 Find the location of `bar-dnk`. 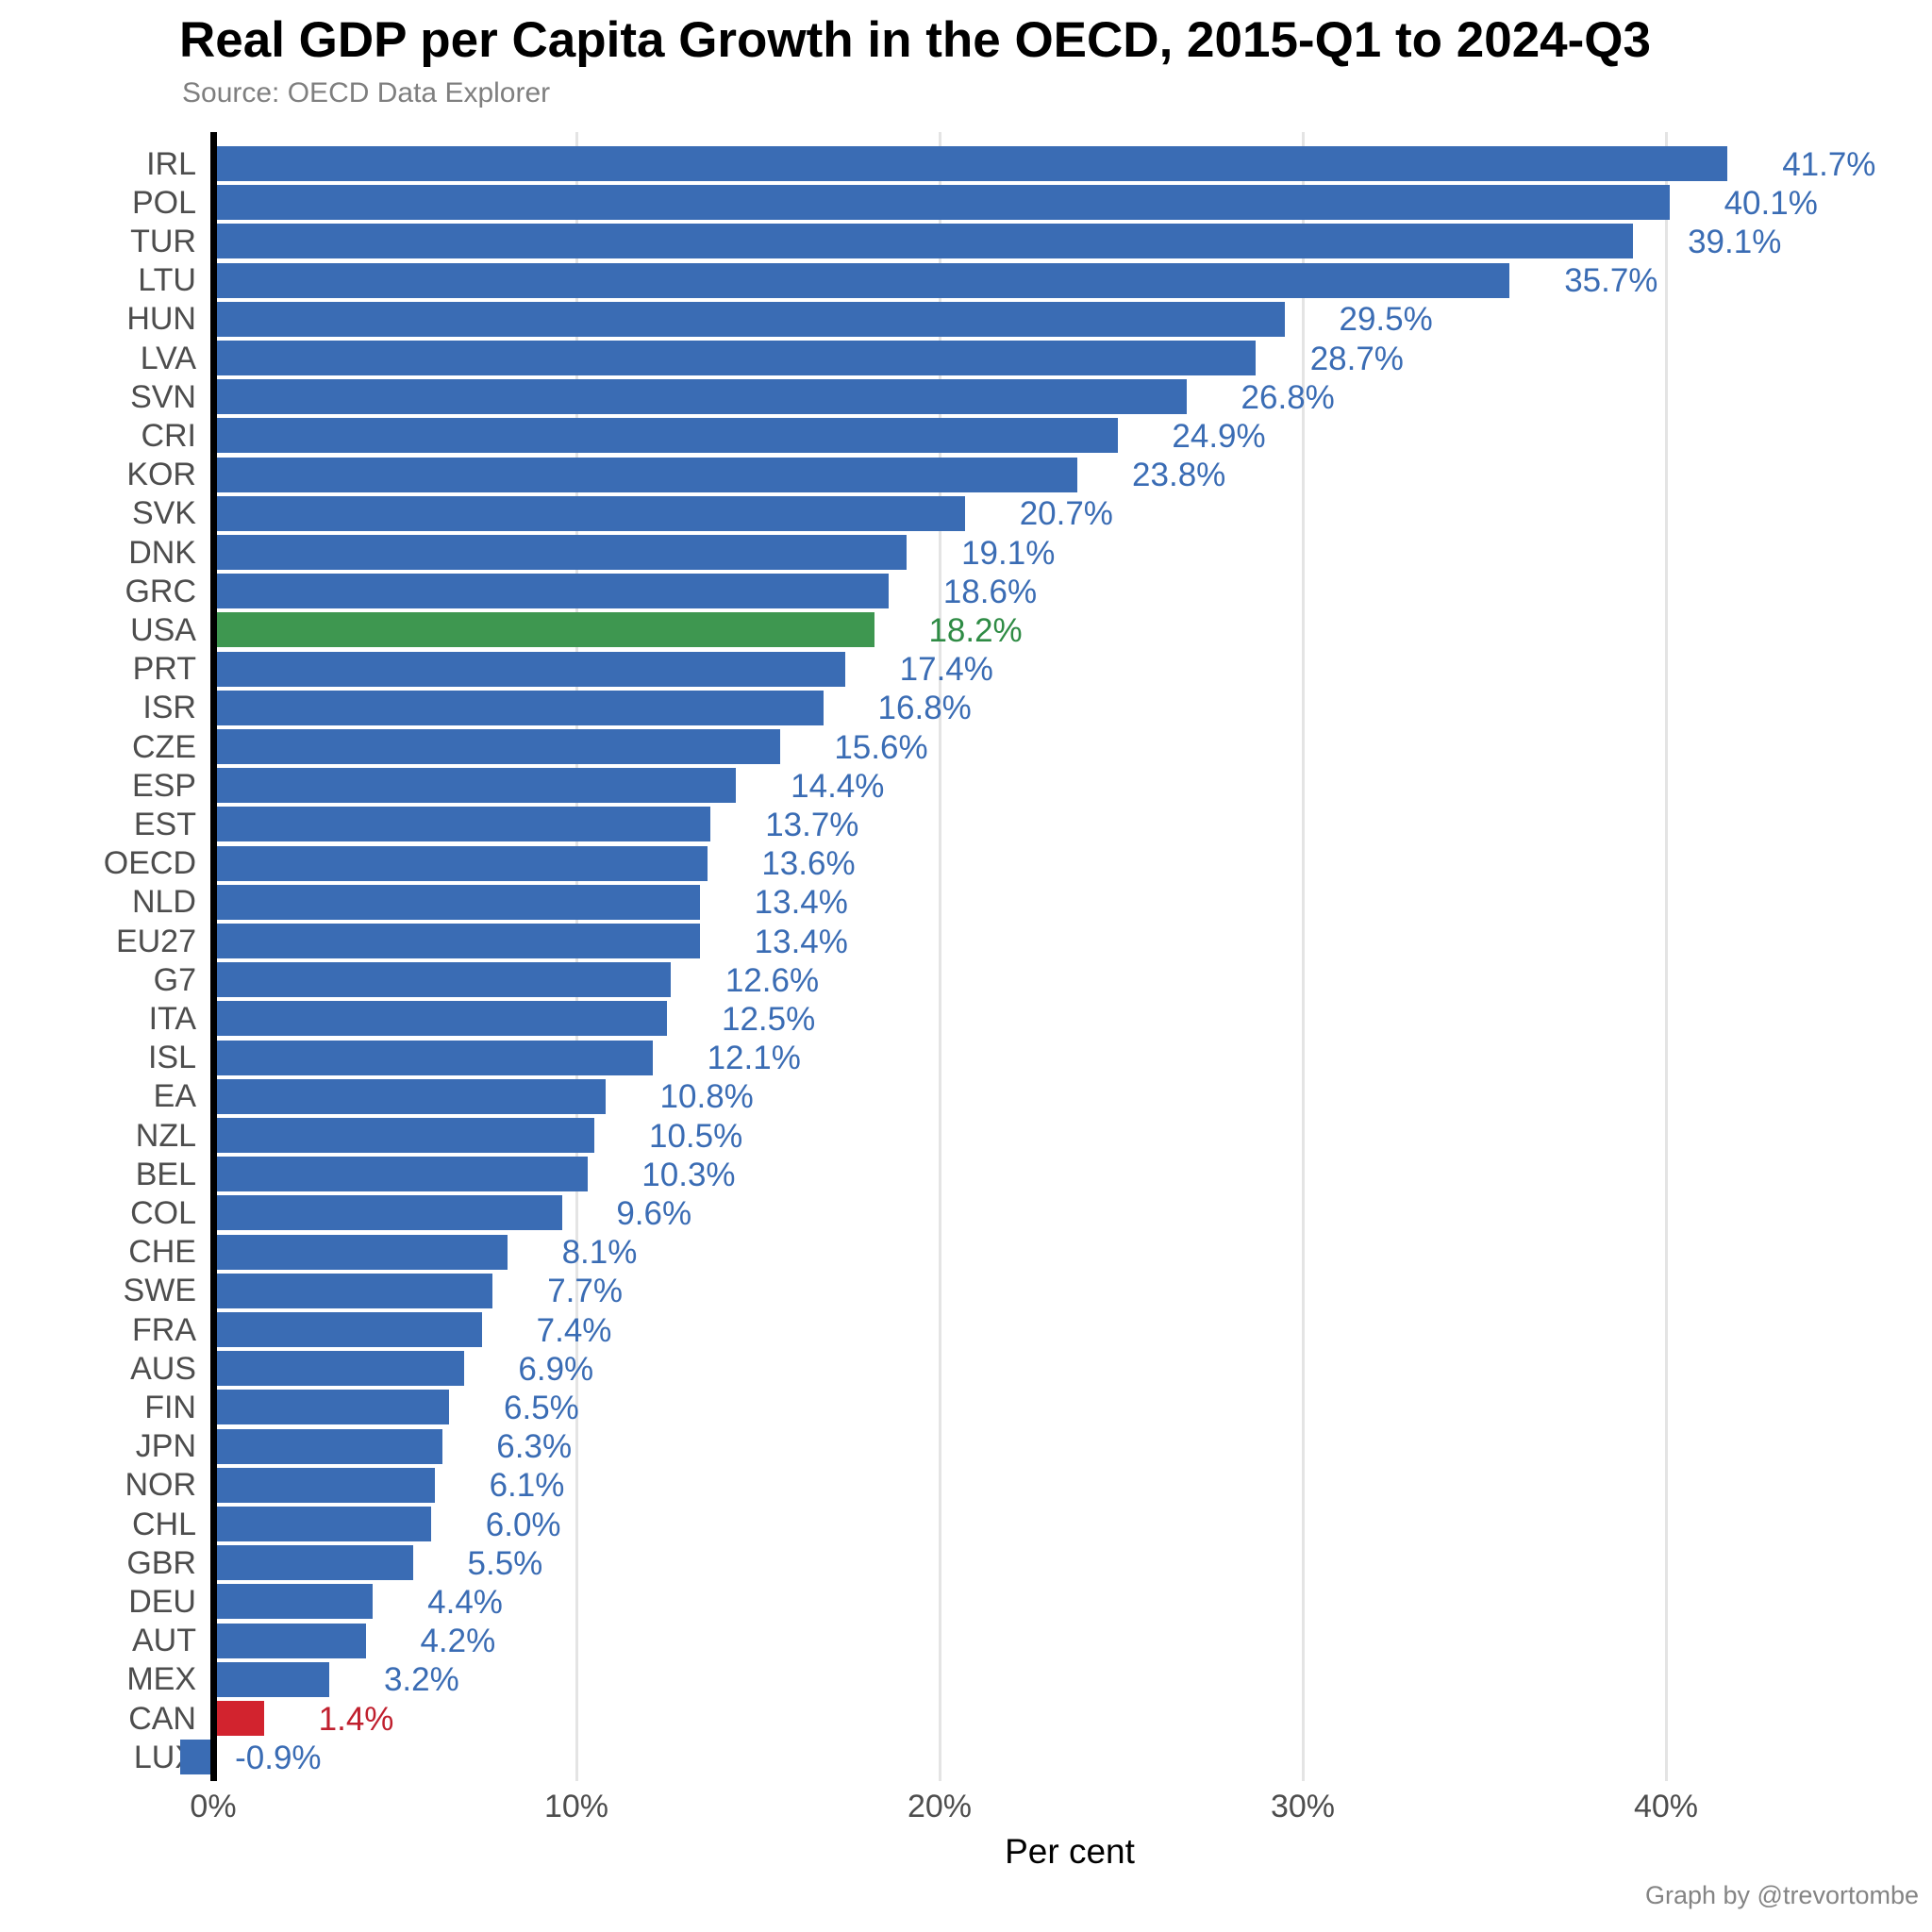

bar-dnk is located at coordinates (561, 552).